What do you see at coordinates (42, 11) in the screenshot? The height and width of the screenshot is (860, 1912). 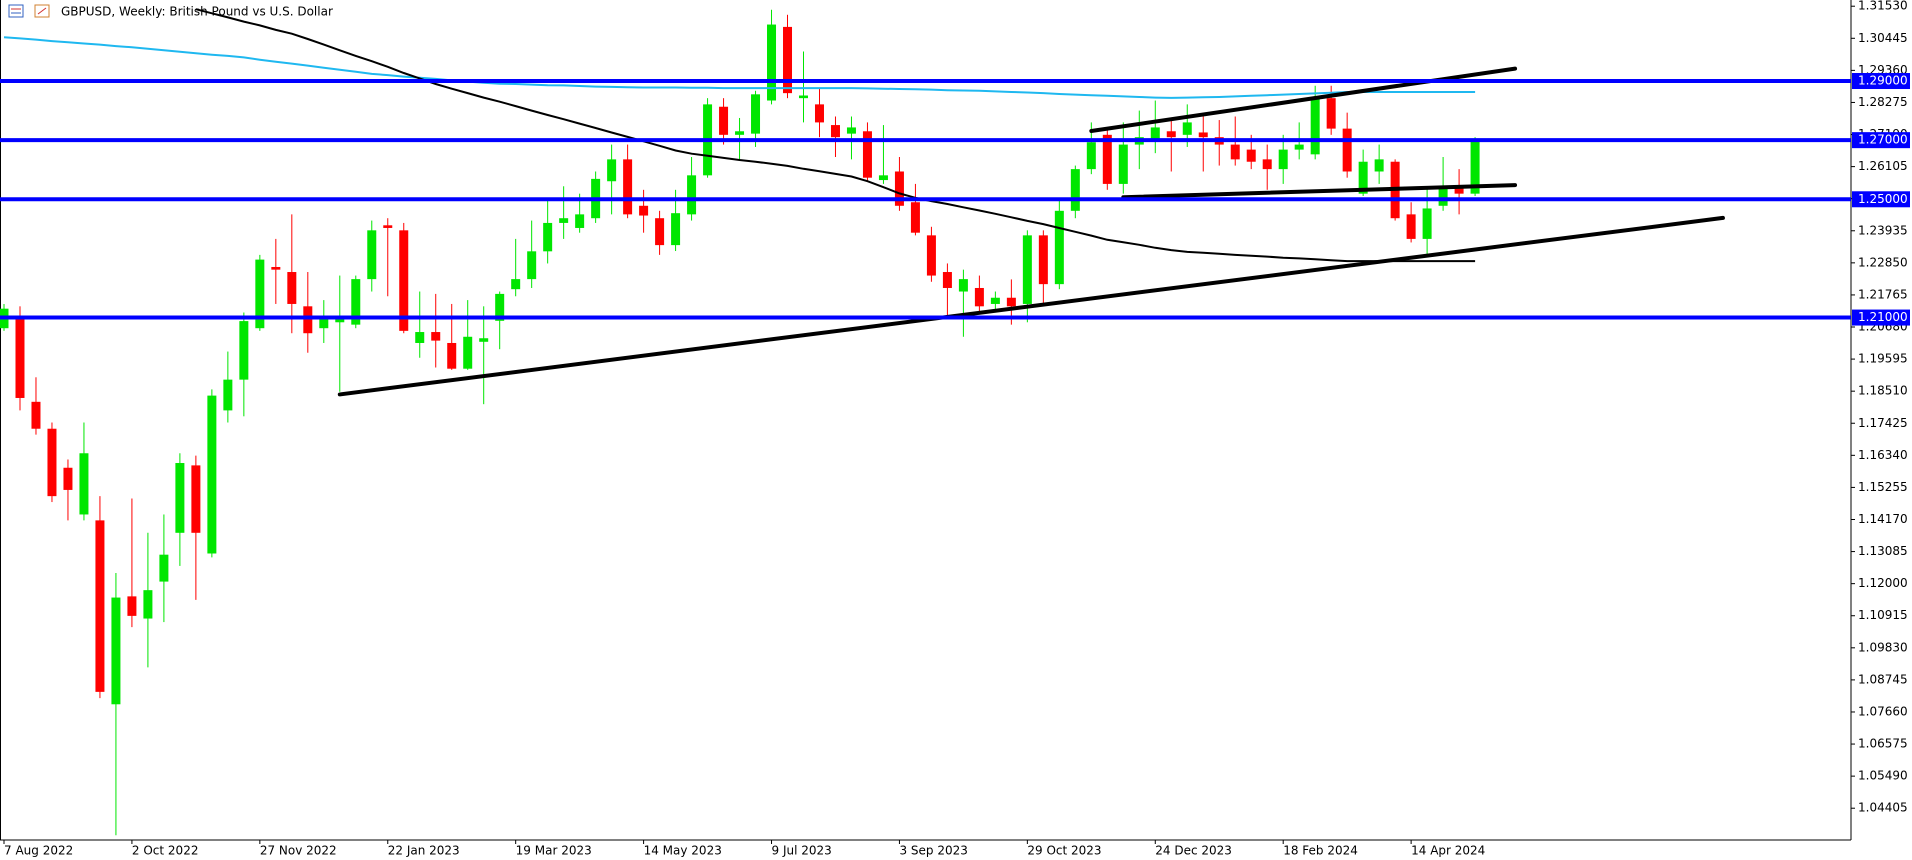 I see `icon-line` at bounding box center [42, 11].